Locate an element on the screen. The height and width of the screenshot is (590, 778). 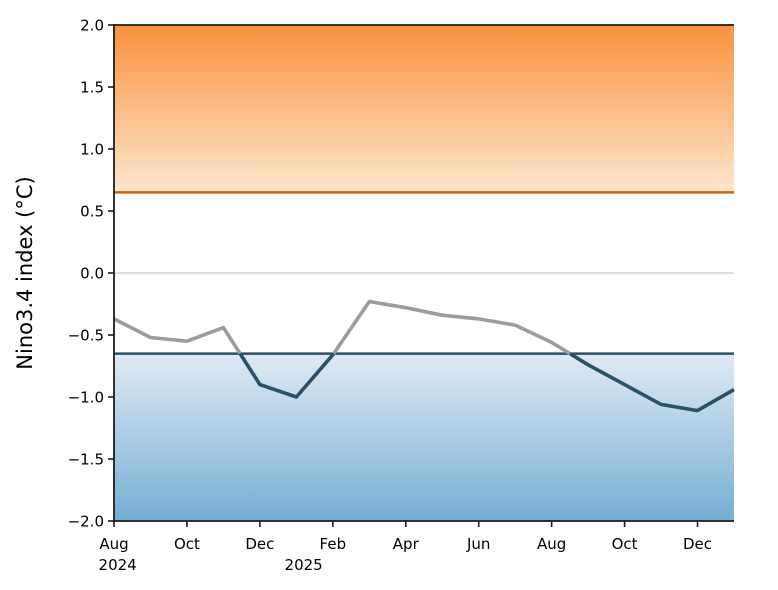
x-axis: Aug Oct Dec Feb Apr Jun Aug Oct Dec 2024 2025 is located at coordinates (405, 547).